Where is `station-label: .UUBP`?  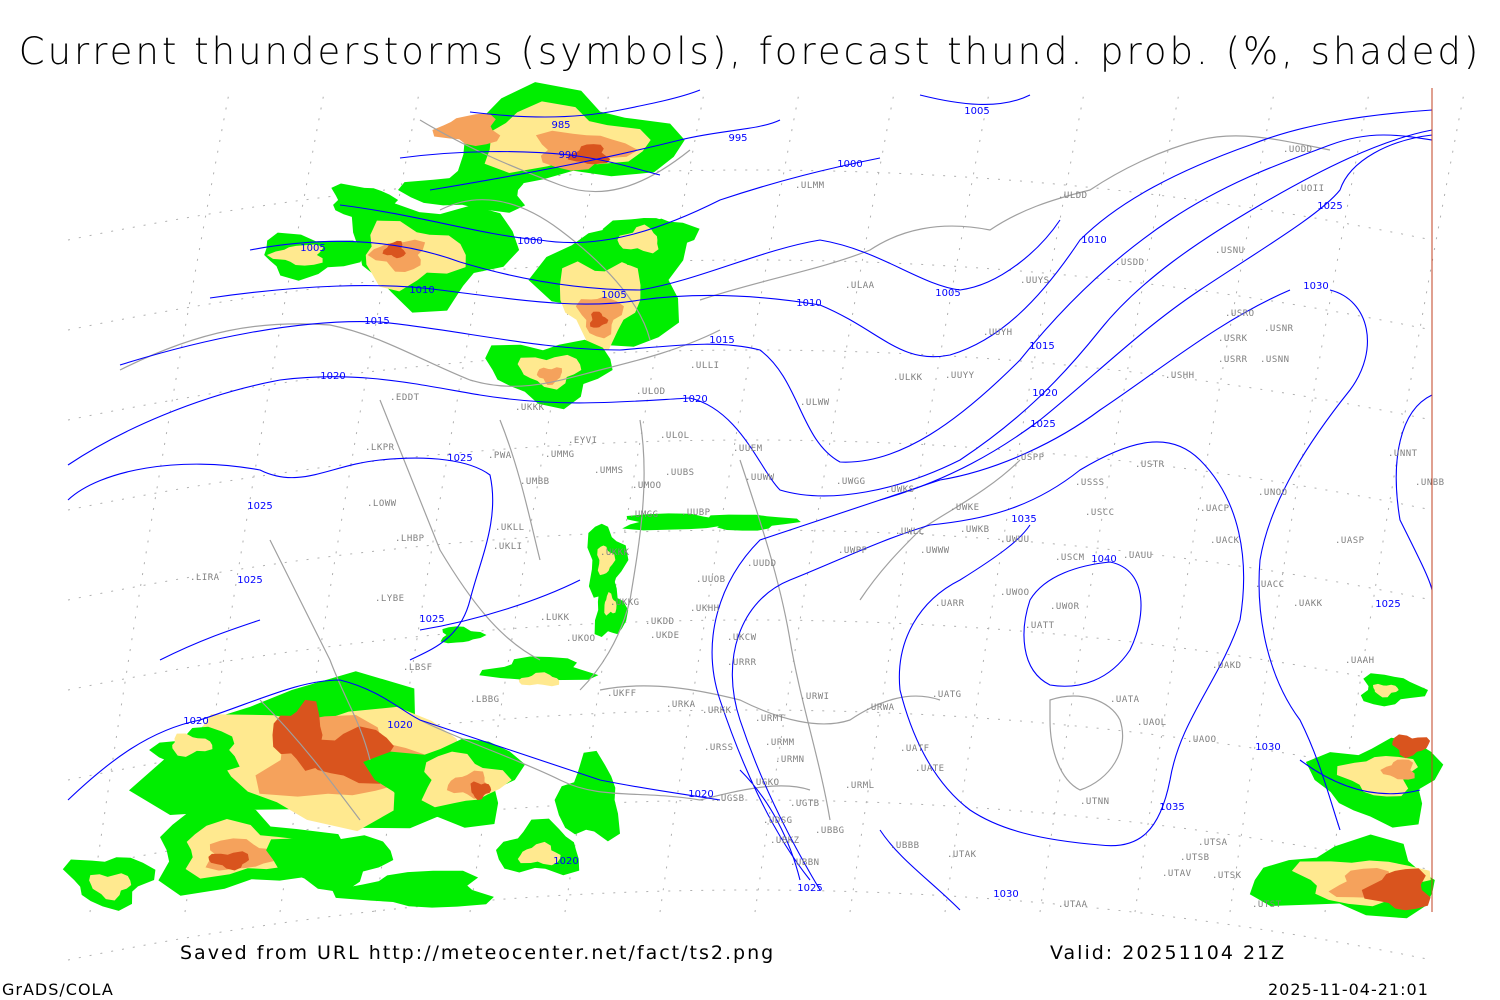 station-label: .UUBP is located at coordinates (696, 513).